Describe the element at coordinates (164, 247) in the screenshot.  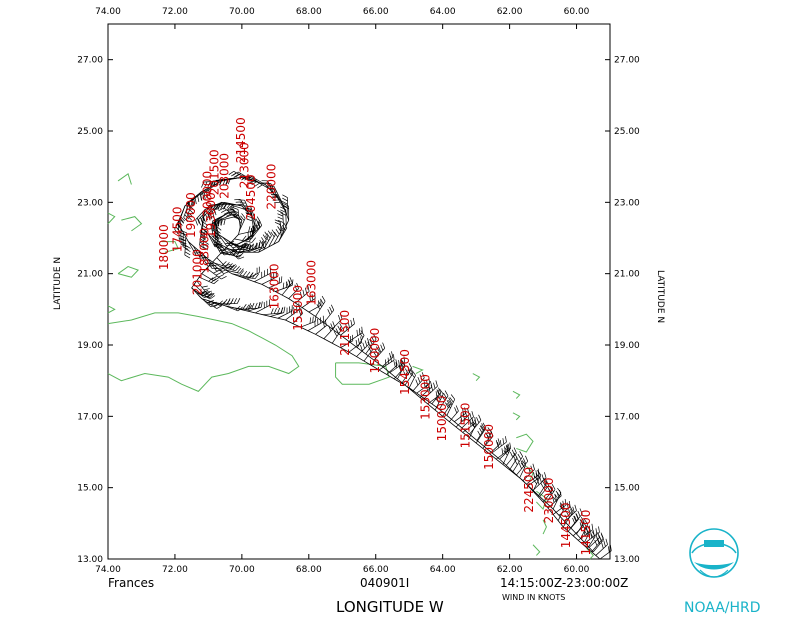
I see `time-label: 180000` at that location.